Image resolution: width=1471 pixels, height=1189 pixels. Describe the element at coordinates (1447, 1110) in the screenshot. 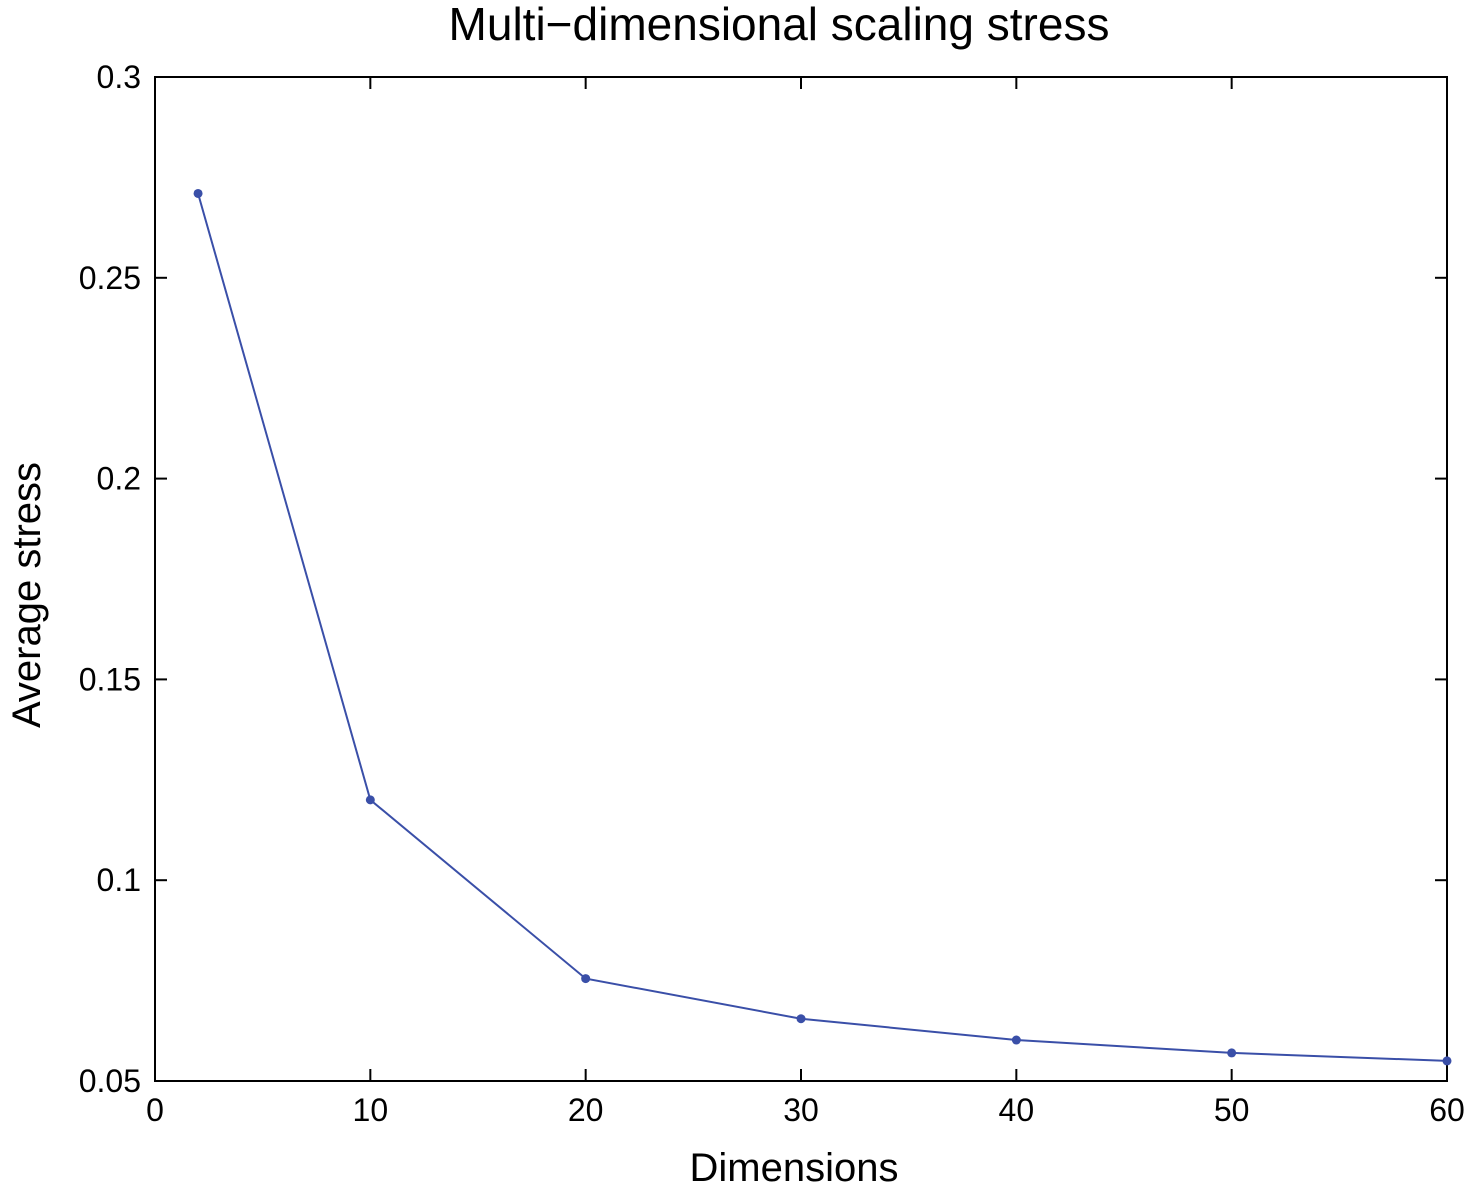

I see `x-tick-label: 60` at that location.